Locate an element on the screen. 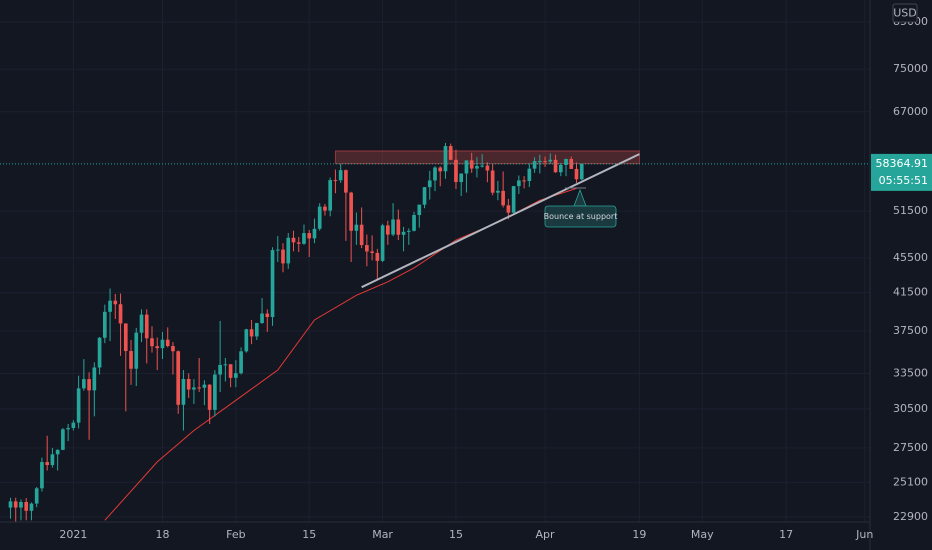 This screenshot has width=932, height=550. y-tick-label: 41500 is located at coordinates (910, 292).